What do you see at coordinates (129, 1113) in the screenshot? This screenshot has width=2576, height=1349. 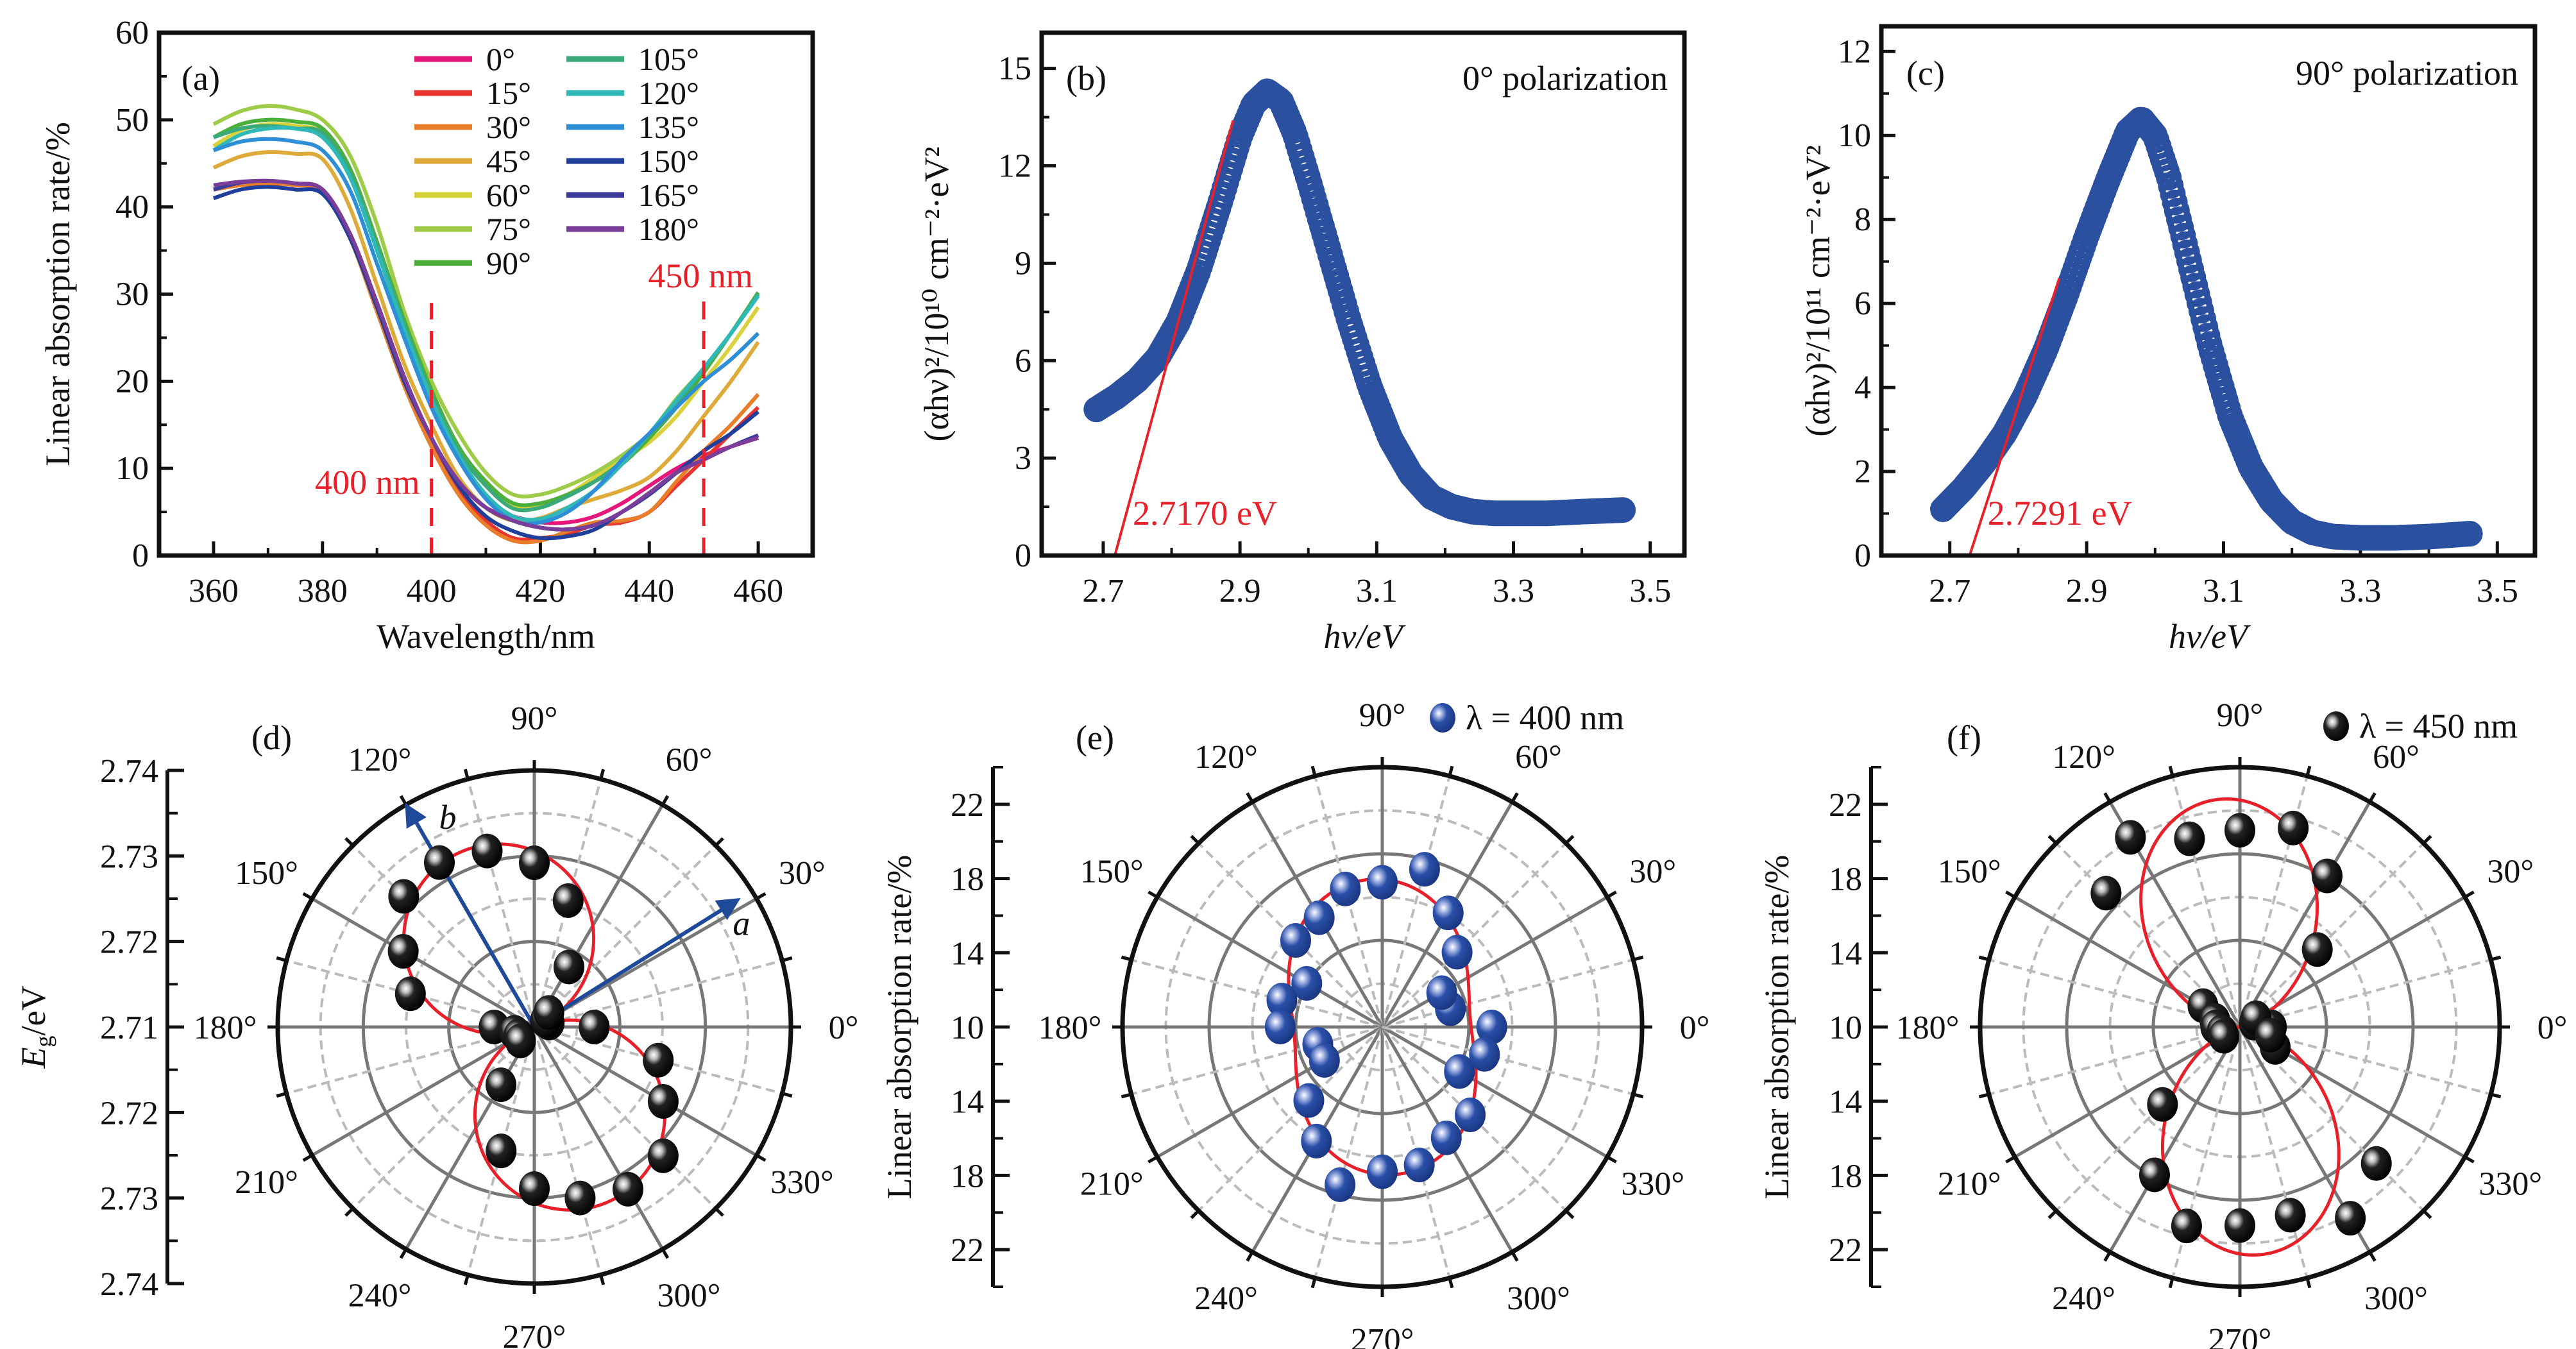 I see `radial-tick-label: 2.72` at bounding box center [129, 1113].